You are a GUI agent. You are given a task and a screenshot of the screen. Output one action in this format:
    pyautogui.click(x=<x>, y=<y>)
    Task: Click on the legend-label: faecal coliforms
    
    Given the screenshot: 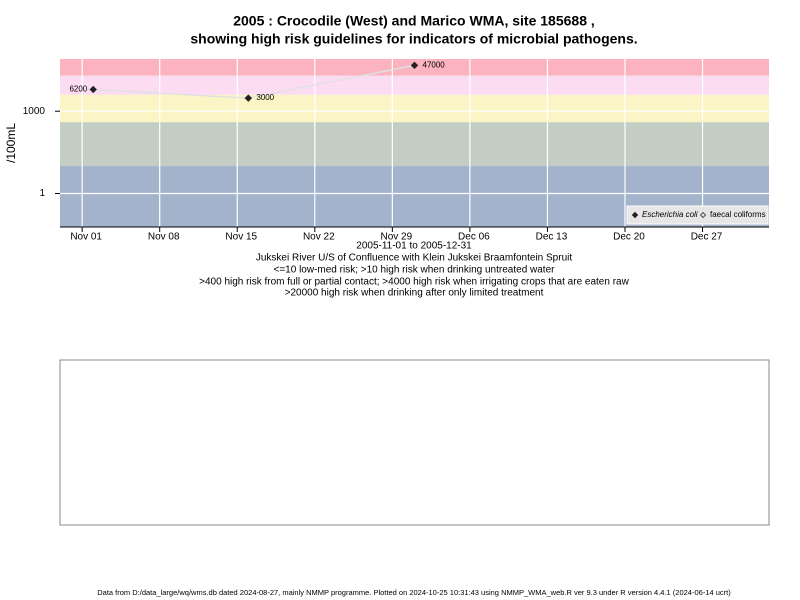 What is the action you would take?
    pyautogui.click(x=738, y=214)
    